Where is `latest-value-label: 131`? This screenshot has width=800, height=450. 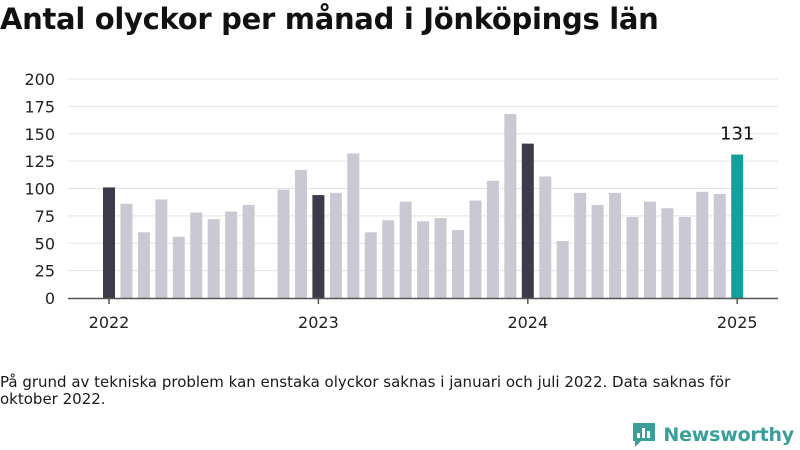
latest-value-label: 131 is located at coordinates (737, 134).